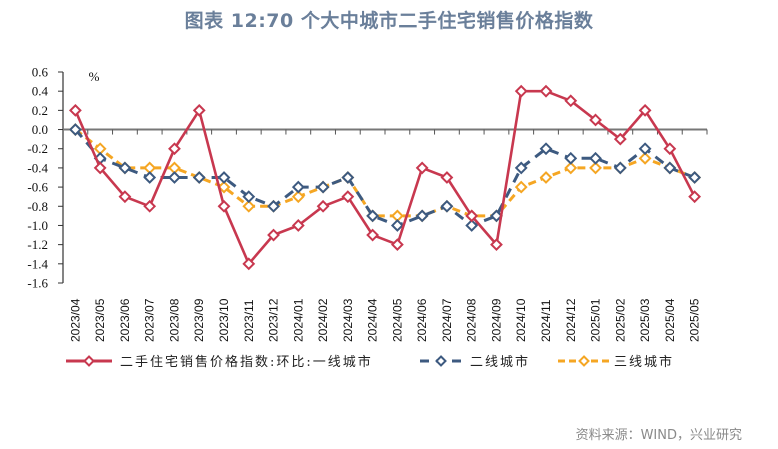 This screenshot has height=449, width=778. I want to click on y-tick-label: -1.4, so click(37, 263).